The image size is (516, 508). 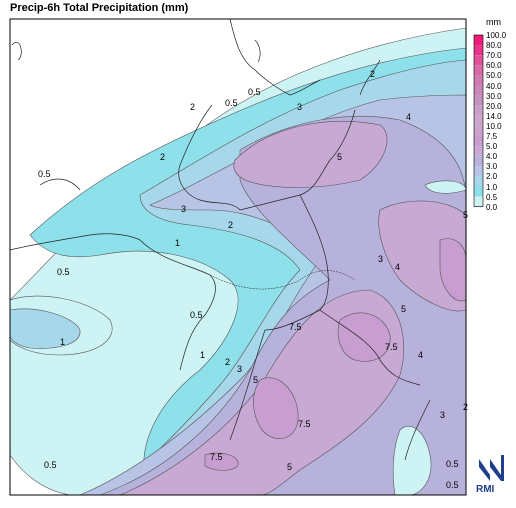 What do you see at coordinates (276, 408) in the screenshot?
I see `zone-7-5-b` at bounding box center [276, 408].